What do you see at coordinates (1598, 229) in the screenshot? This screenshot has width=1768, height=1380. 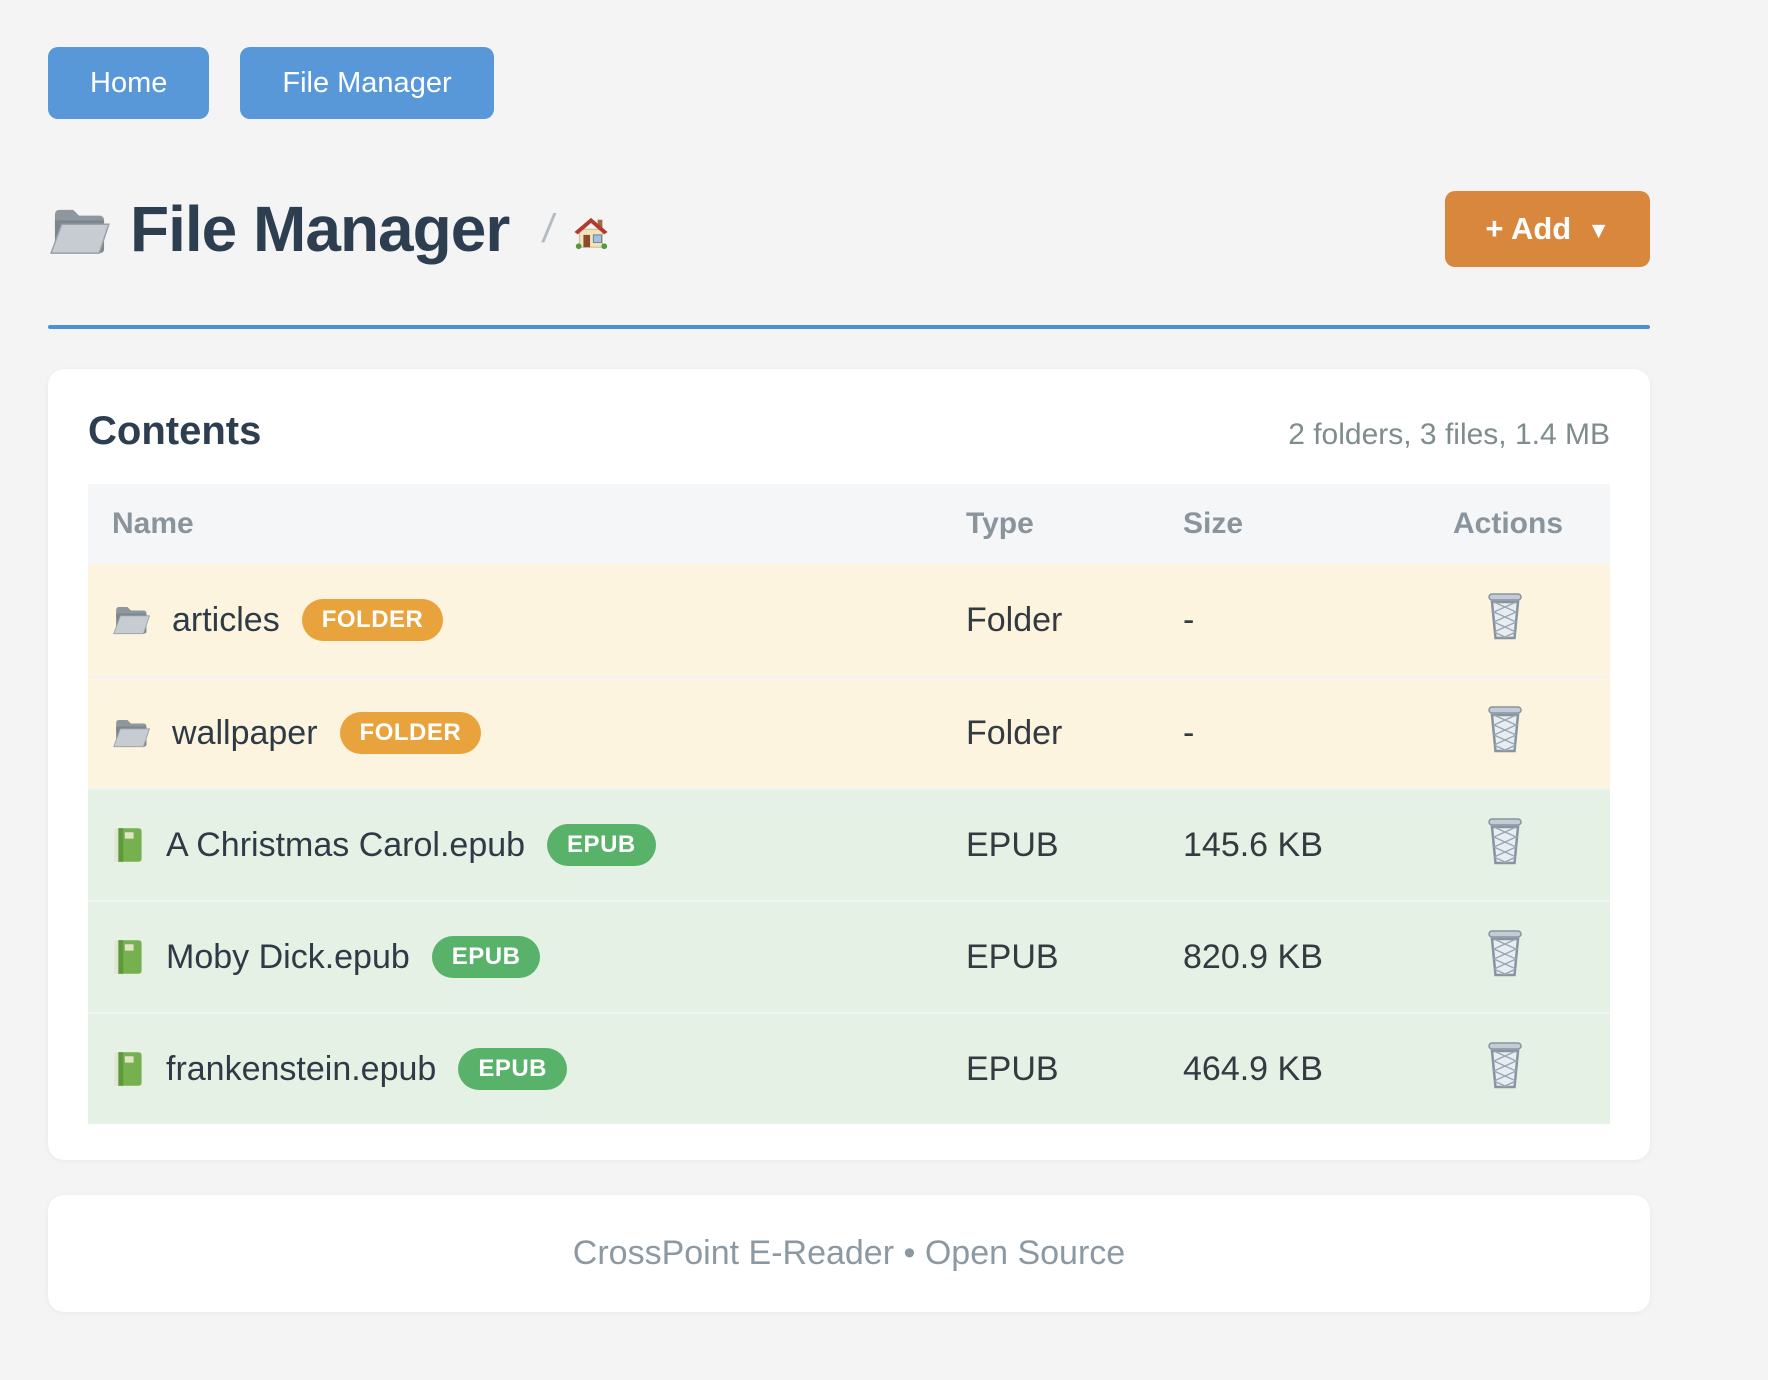 I see `chevron-down-icon: ▼` at bounding box center [1598, 229].